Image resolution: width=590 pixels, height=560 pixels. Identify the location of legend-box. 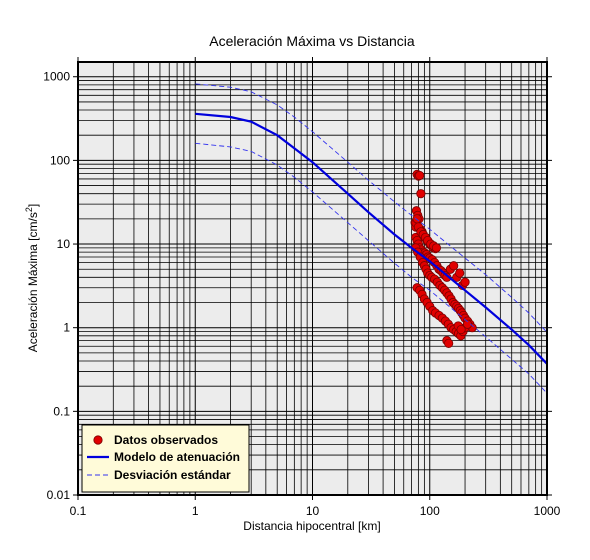
(165, 458).